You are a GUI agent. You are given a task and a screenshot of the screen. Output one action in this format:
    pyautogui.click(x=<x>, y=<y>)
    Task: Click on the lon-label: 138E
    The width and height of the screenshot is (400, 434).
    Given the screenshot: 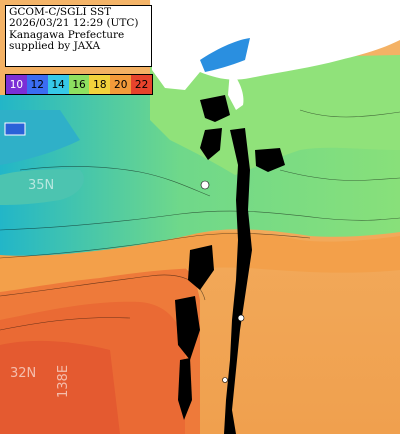 What is the action you would take?
    pyautogui.click(x=63, y=381)
    